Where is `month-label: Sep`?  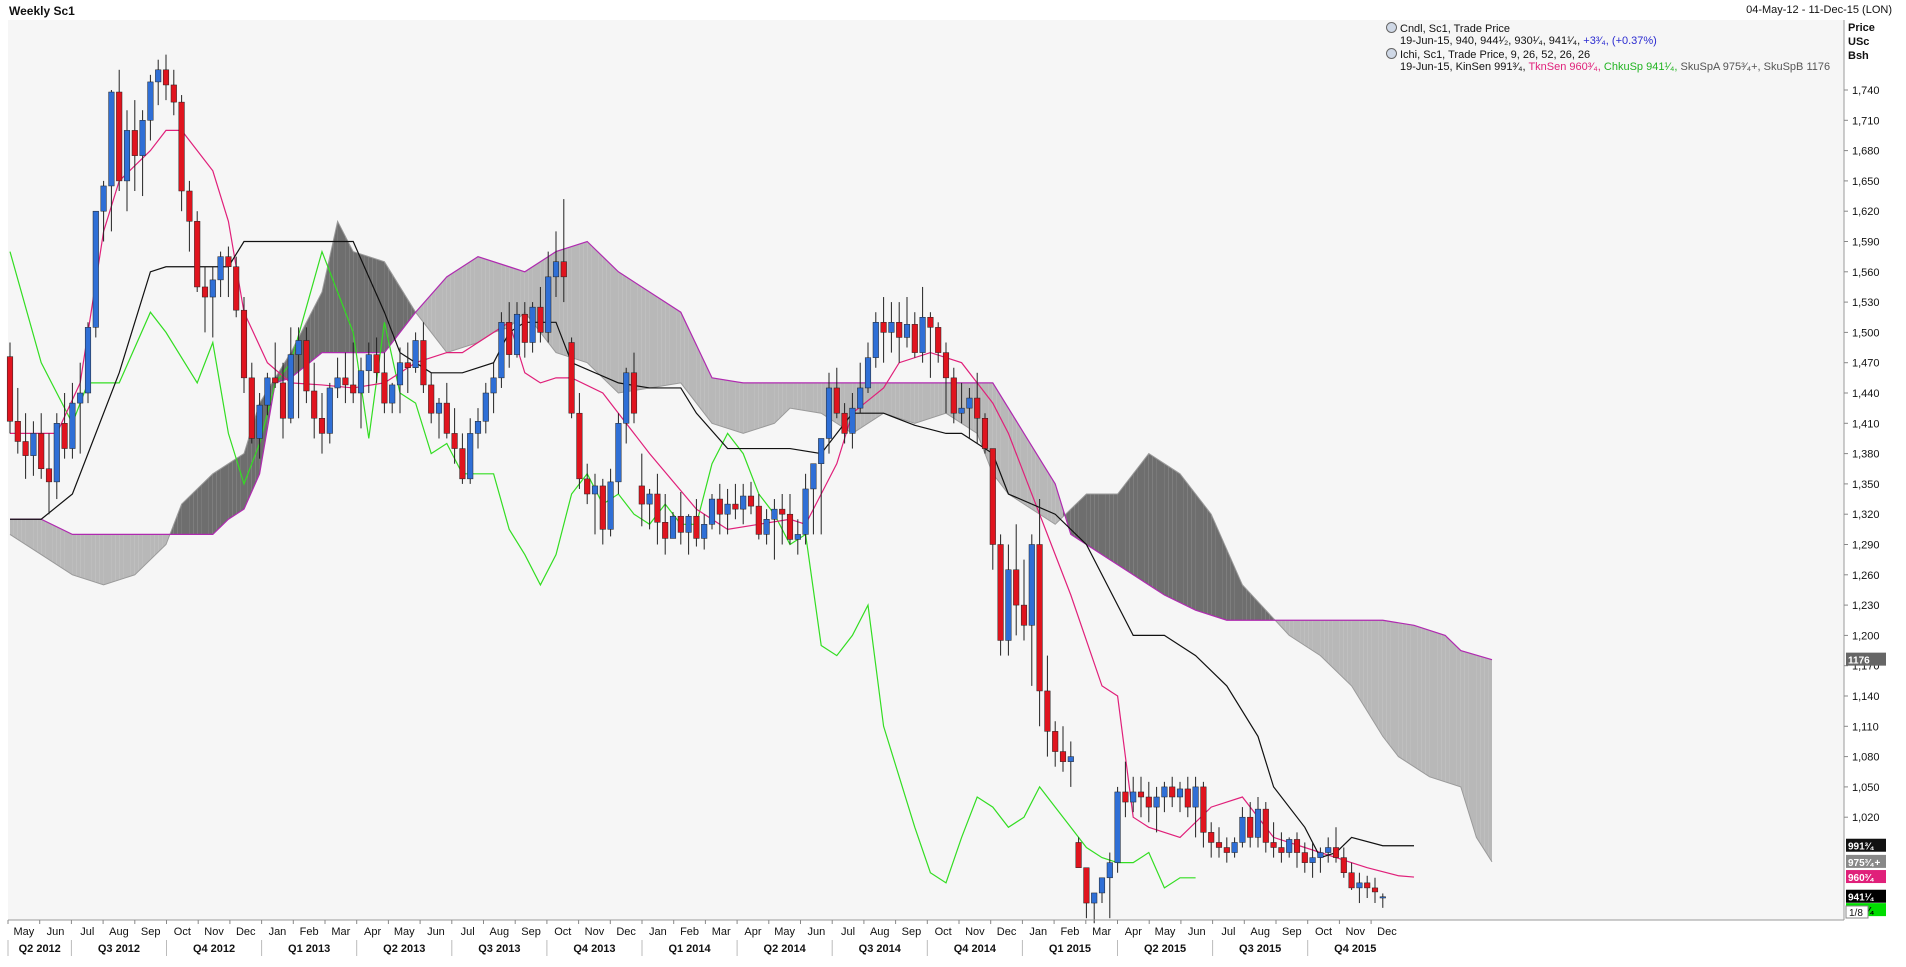 month-label: Sep is located at coordinates (1292, 932).